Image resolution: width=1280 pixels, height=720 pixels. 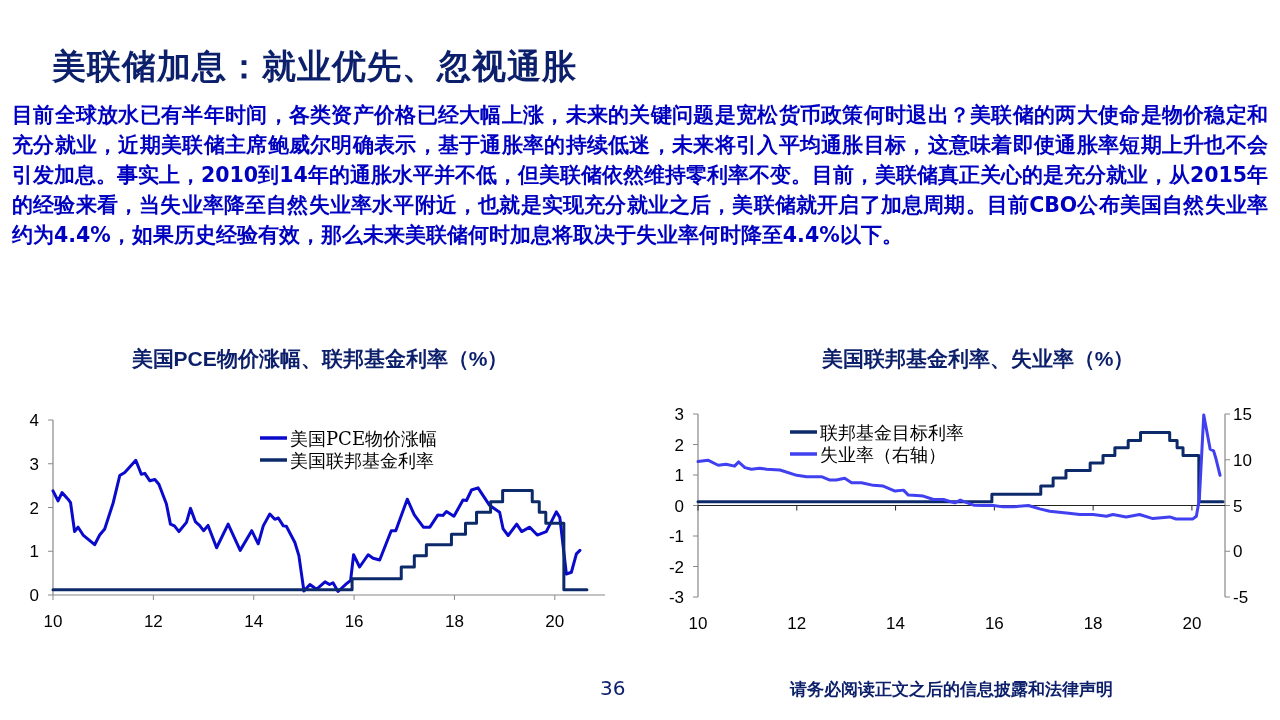 What do you see at coordinates (951, 689) in the screenshot?
I see `text: 请务必阅读正文之后的信息披露和法律声明` at bounding box center [951, 689].